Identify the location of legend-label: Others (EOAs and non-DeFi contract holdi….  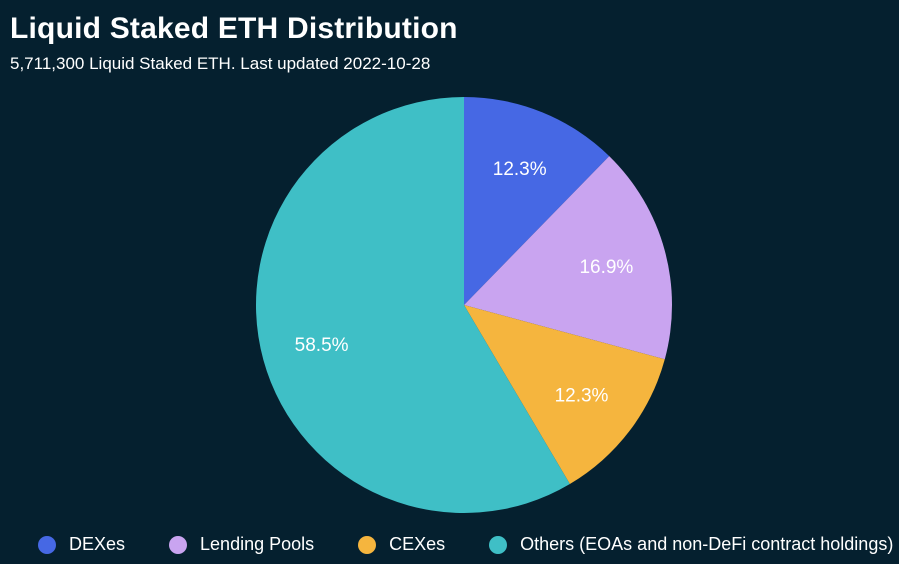
(707, 544).